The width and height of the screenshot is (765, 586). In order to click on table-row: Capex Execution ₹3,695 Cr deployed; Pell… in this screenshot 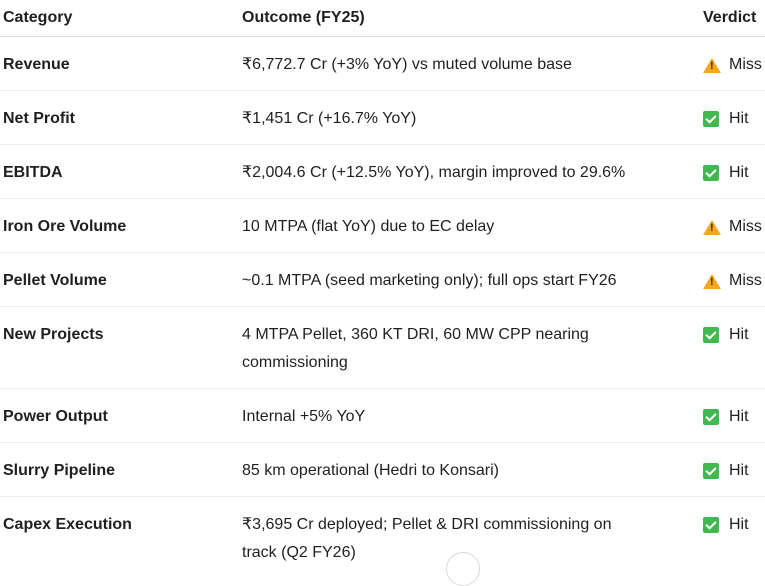, I will do `click(382, 533)`.